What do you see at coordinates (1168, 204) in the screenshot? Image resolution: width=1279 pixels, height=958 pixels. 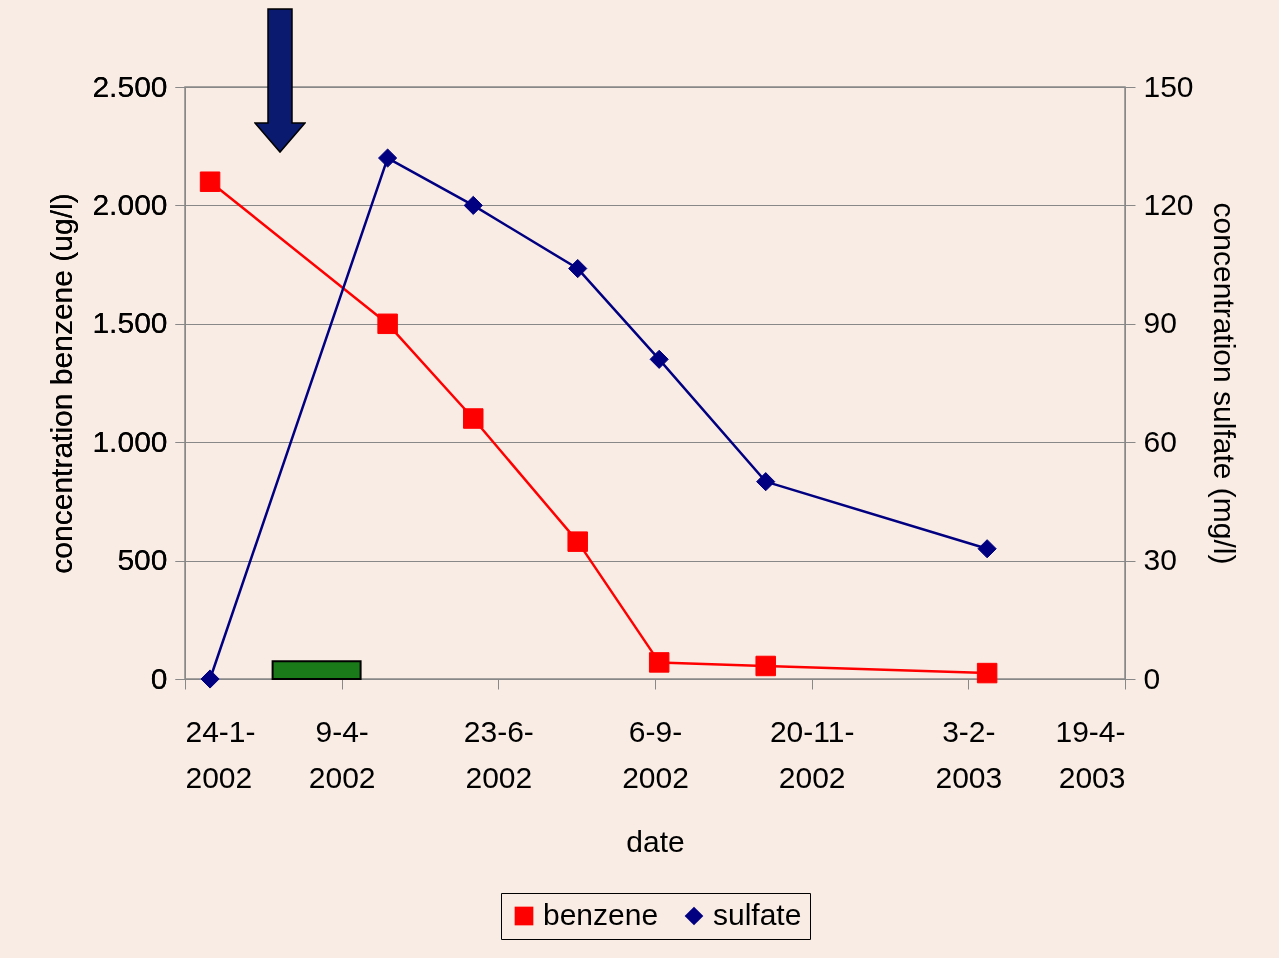 I see `y2-tick-label: 120` at bounding box center [1168, 204].